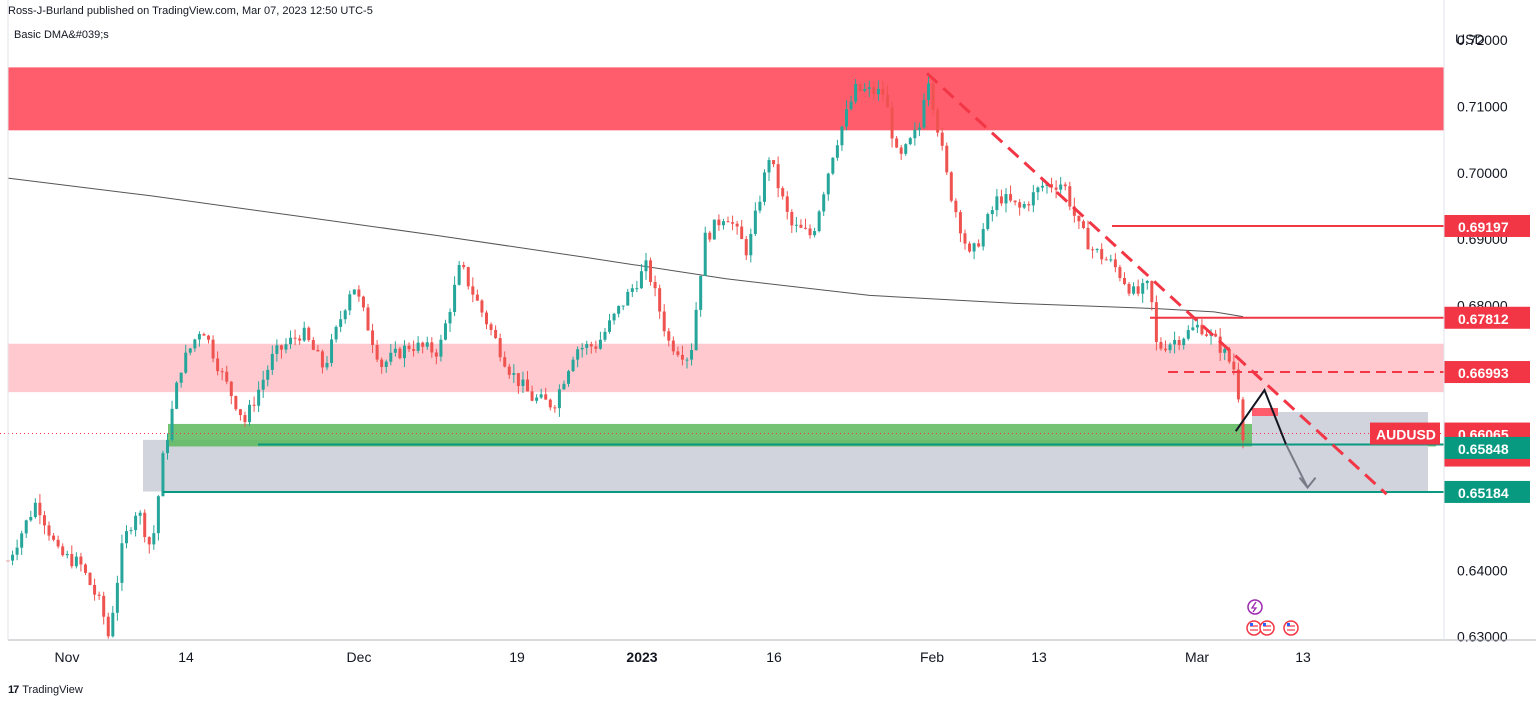 This screenshot has height=705, width=1536. I want to click on x-tick-label: Mar, so click(1197, 657).